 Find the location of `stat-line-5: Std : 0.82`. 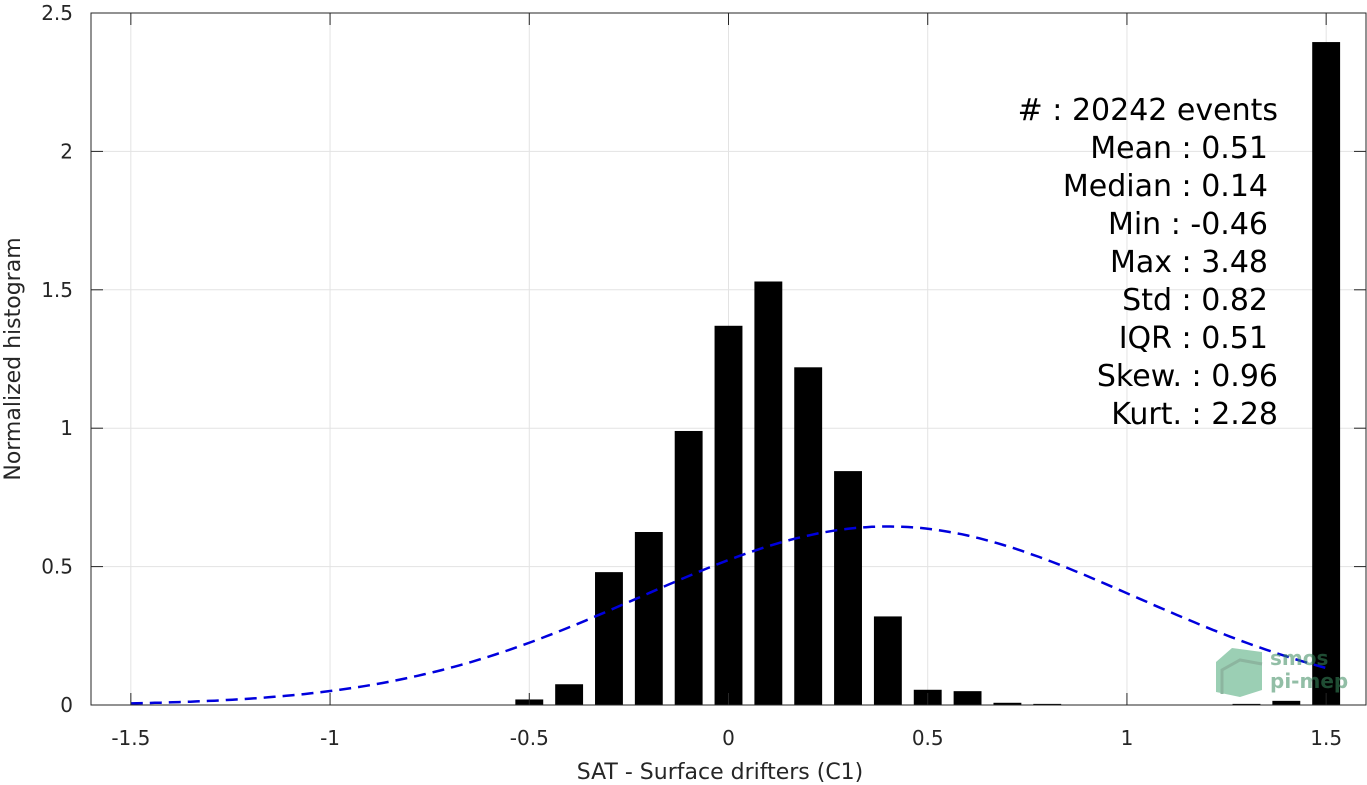

stat-line-5: Std : 0.82 is located at coordinates (1195, 300).